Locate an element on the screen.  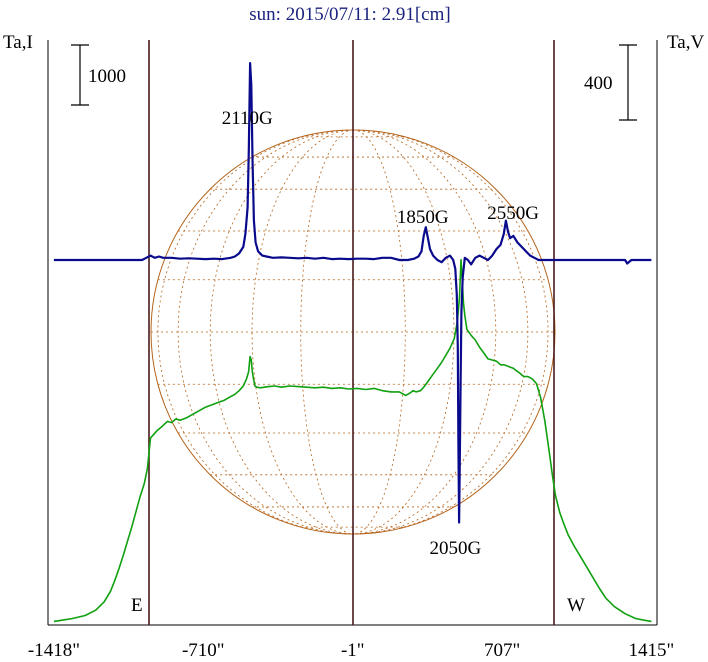
x-tick-label: 707" is located at coordinates (502, 650).